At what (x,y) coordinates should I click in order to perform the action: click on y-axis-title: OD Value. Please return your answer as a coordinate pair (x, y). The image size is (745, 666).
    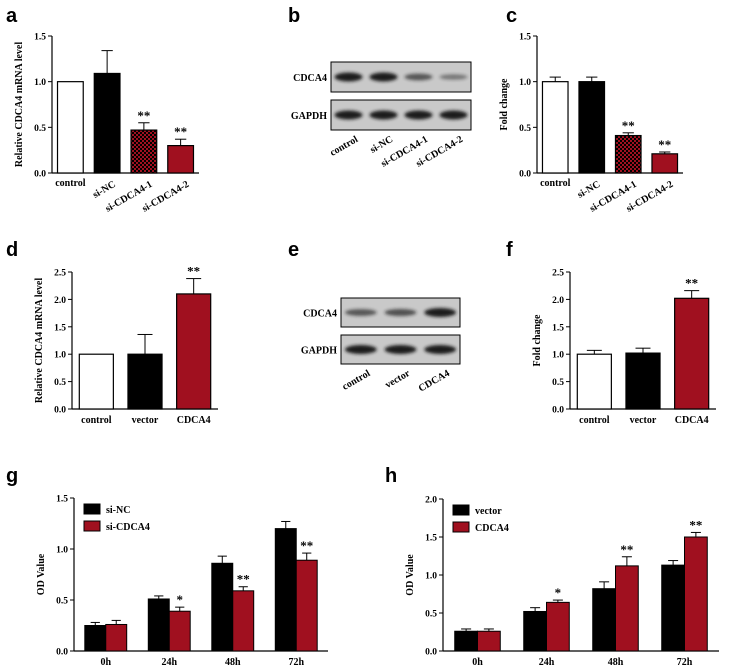
    Looking at the image, I should click on (41, 574).